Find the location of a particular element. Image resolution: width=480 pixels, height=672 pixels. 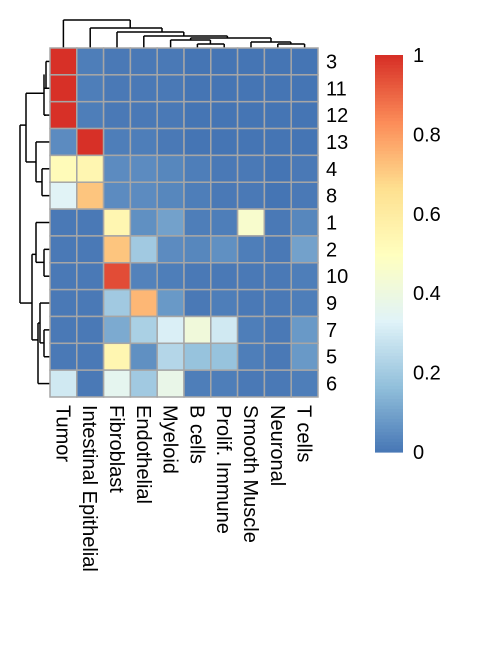

heatmap-cell-8-fibroblast is located at coordinates (117, 195).